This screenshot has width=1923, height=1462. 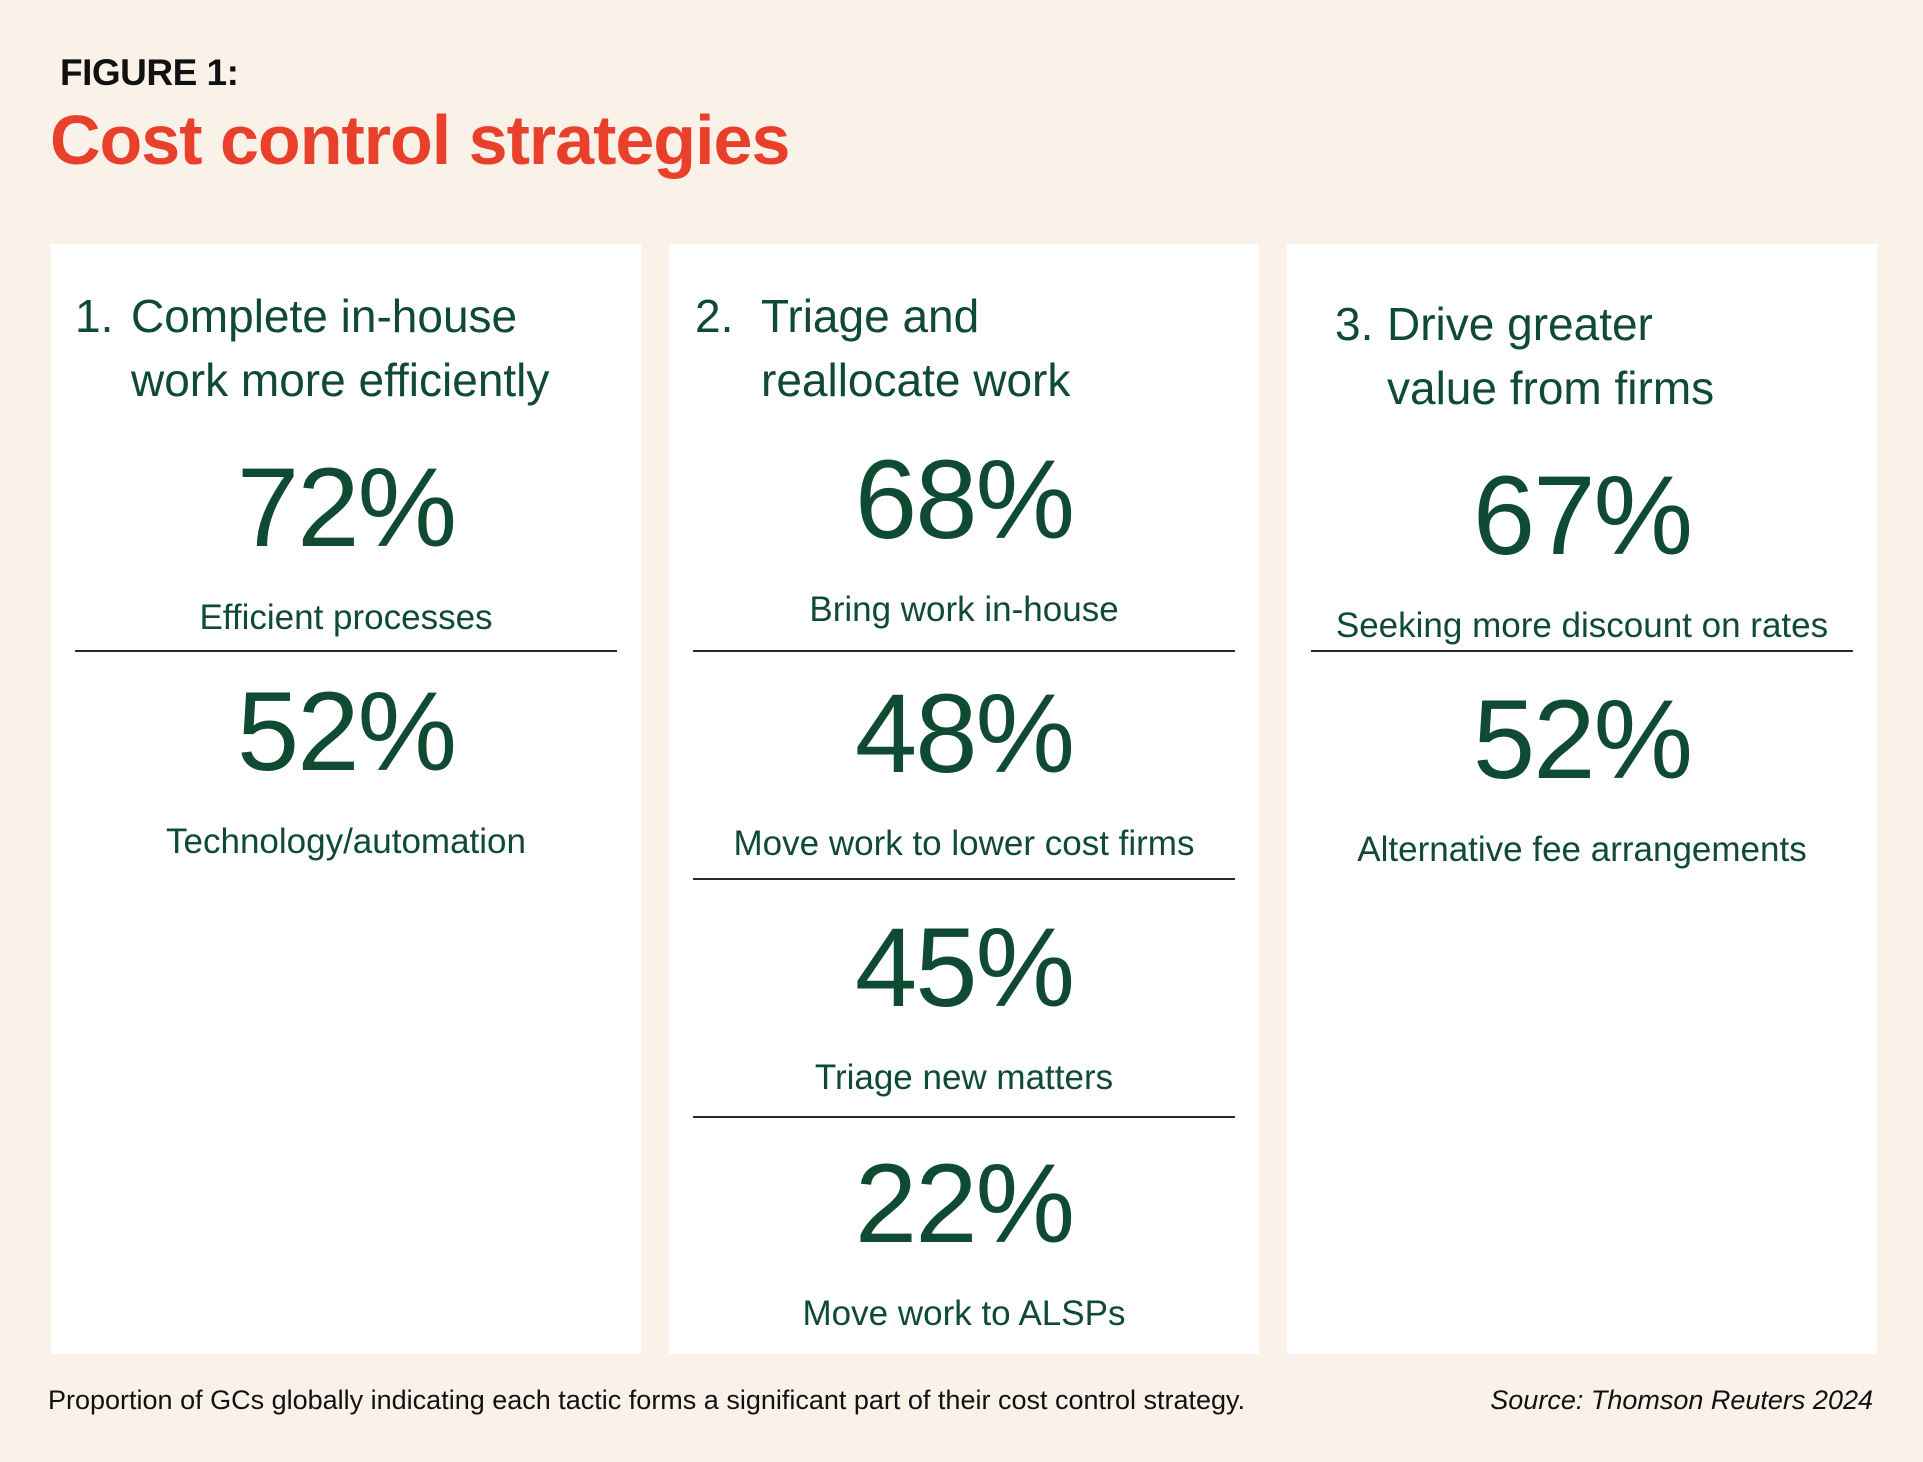 I want to click on chart-title: Cost control strategies, so click(x=420, y=140).